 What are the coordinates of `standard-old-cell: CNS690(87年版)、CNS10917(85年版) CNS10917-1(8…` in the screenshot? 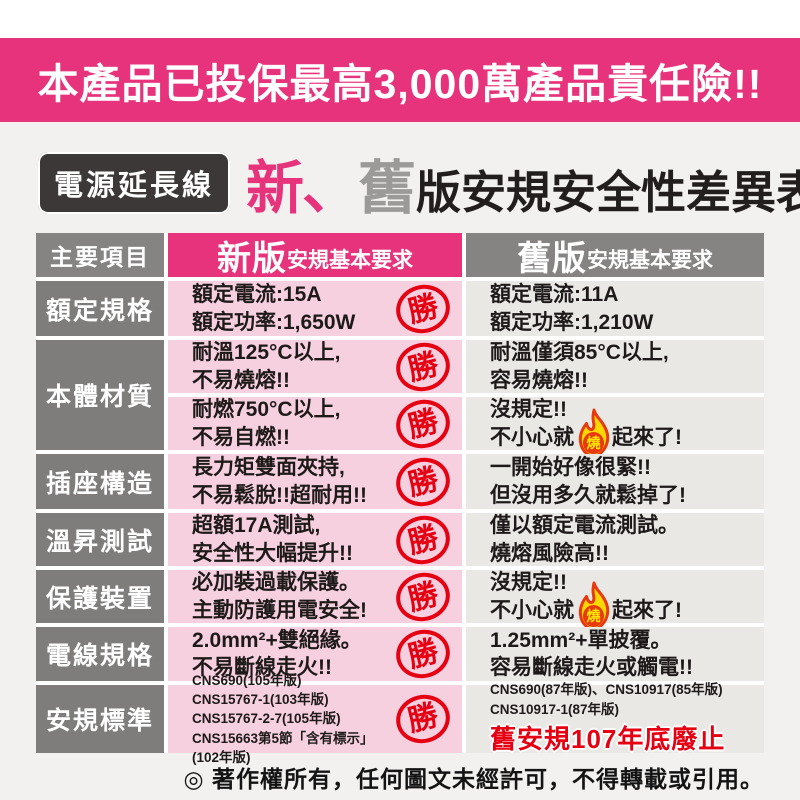 It's located at (615, 718).